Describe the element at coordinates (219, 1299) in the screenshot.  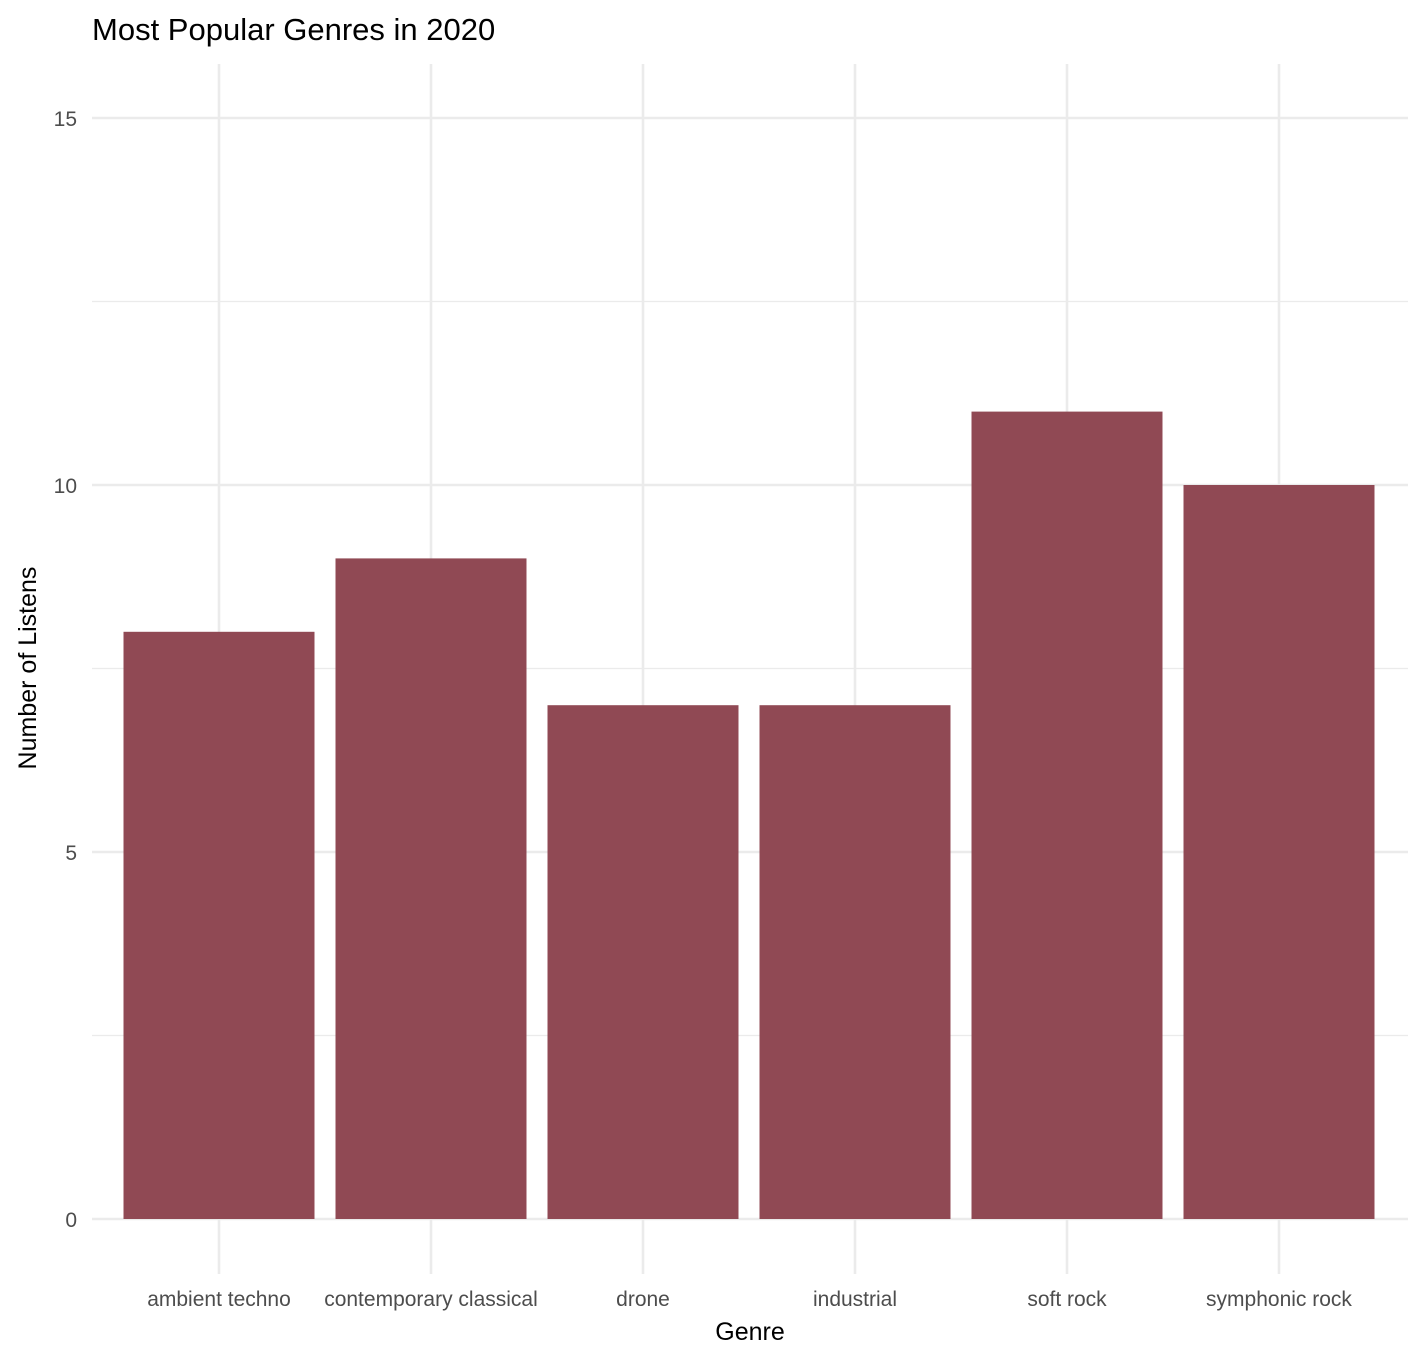
I see `x-tick-label: ambient techno` at that location.